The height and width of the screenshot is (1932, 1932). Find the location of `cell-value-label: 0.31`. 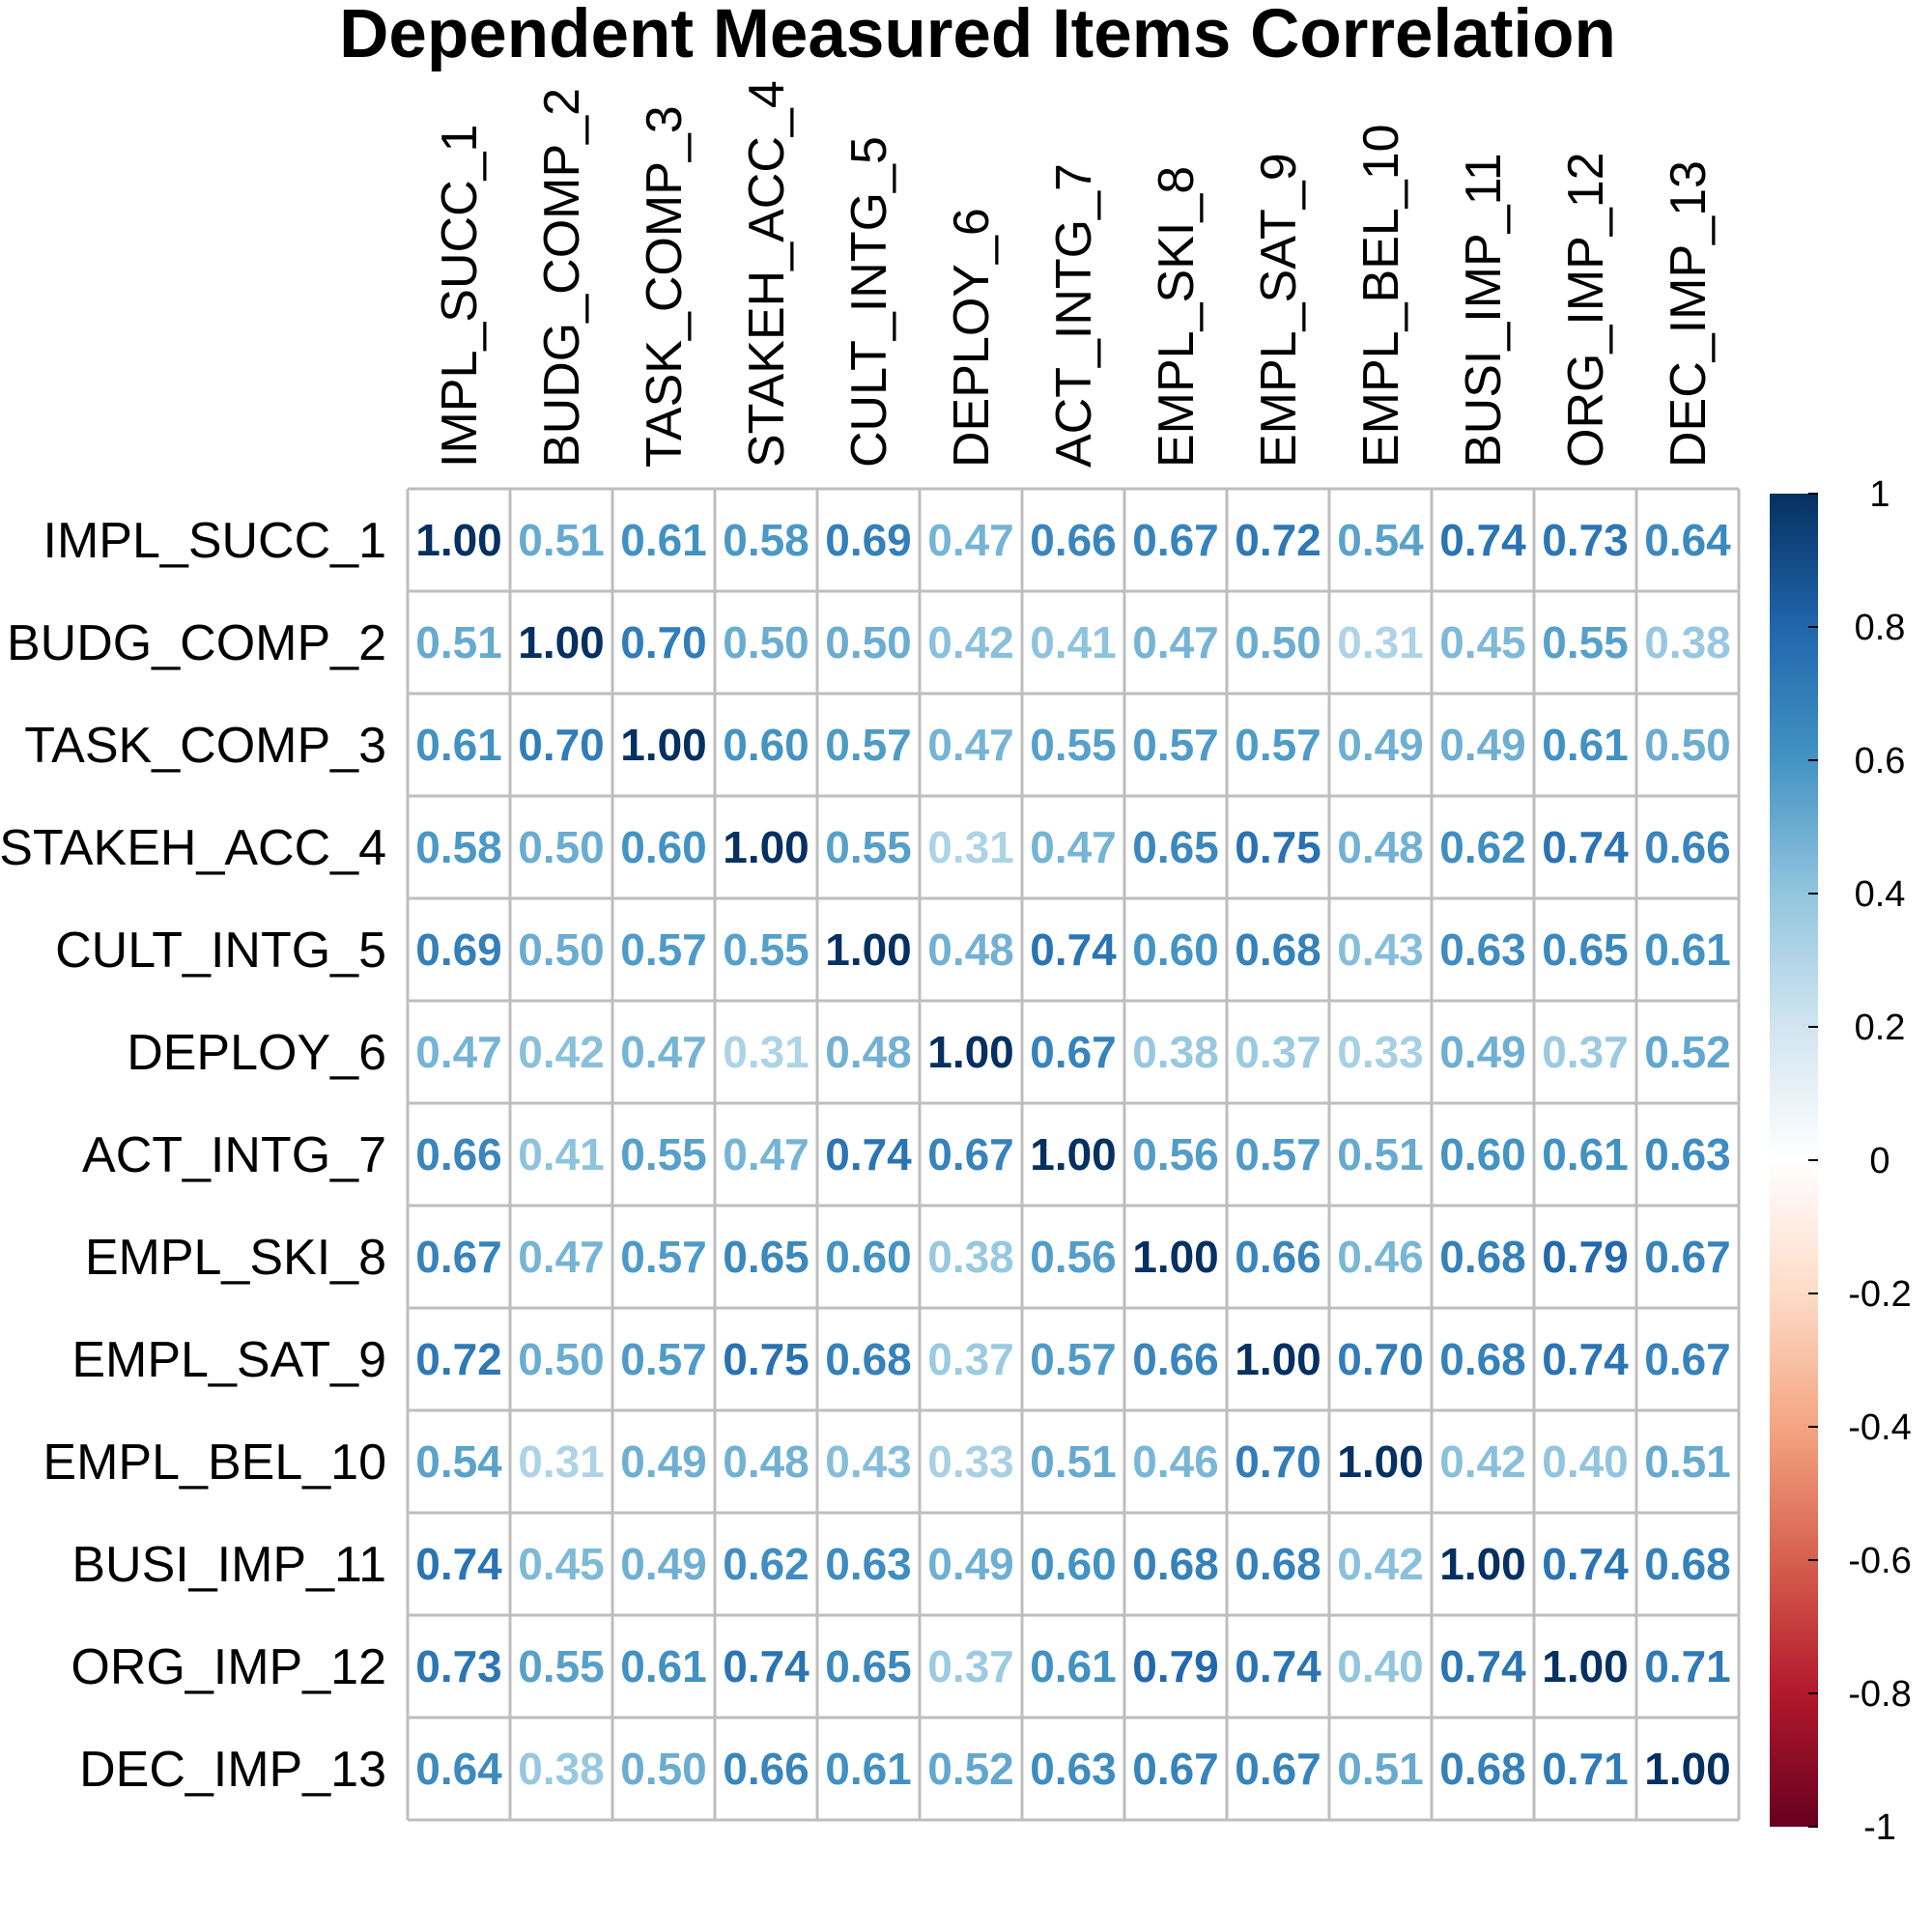

cell-value-label: 0.31 is located at coordinates (561, 1461).